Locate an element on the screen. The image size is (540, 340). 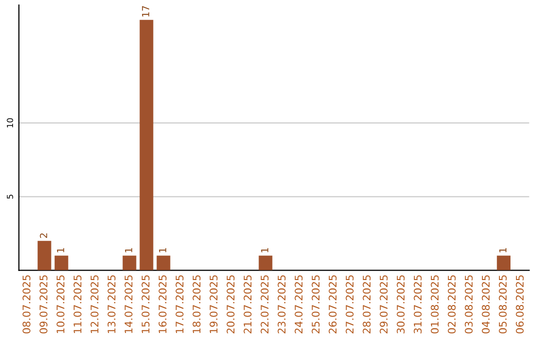
x-tick-label: 08.07.2025 is located at coordinates (26, 304).